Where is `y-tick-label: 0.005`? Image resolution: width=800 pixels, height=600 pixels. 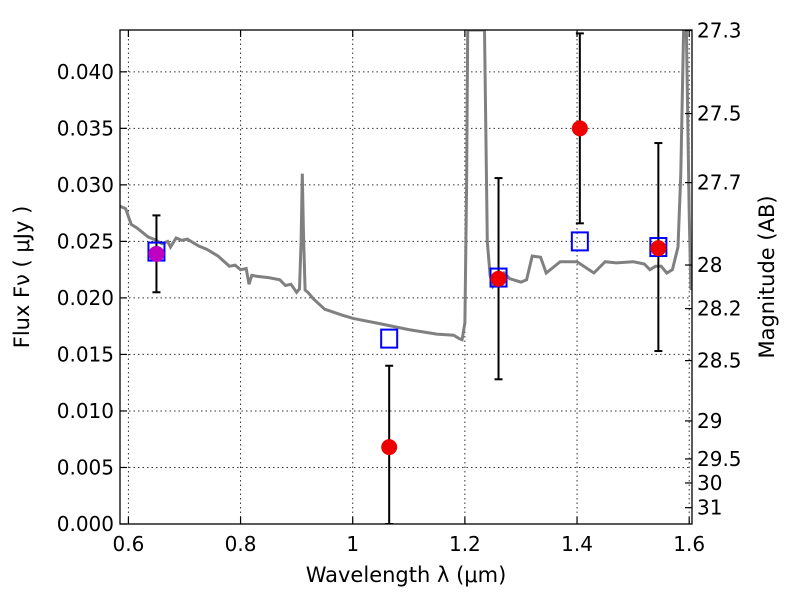 y-tick-label: 0.005 is located at coordinates (85, 467).